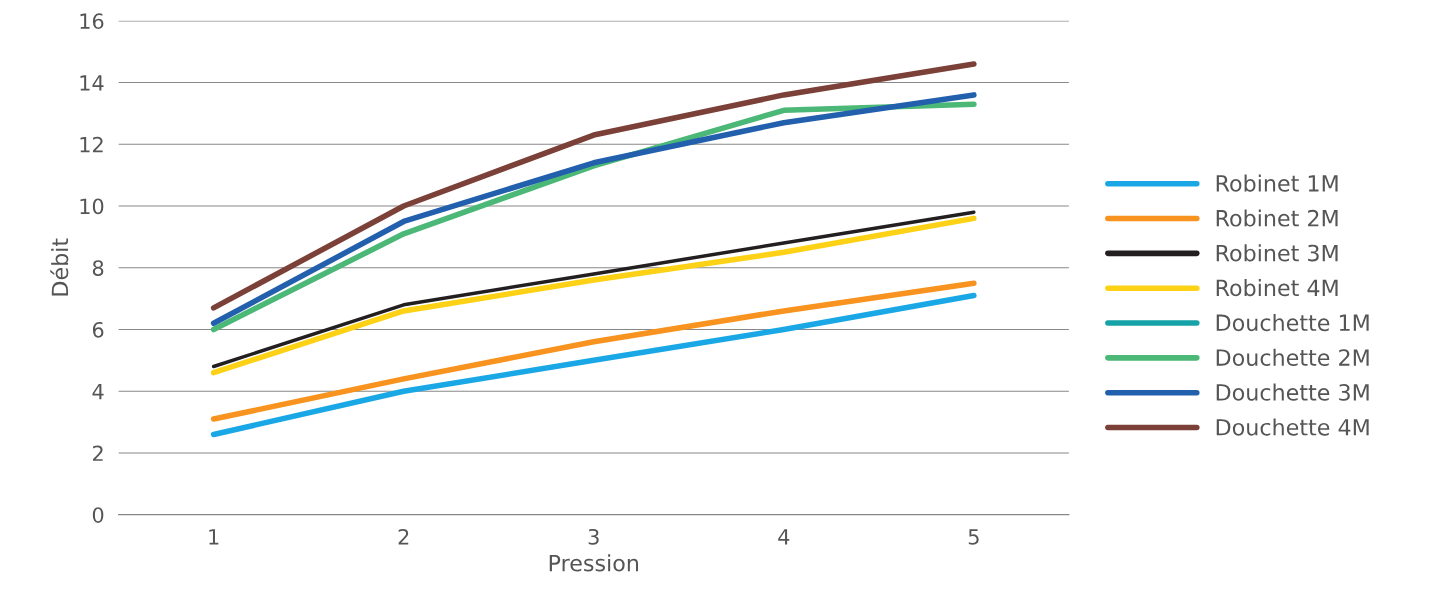 This screenshot has width=1429, height=595. I want to click on x-axis-title: Pression, so click(594, 563).